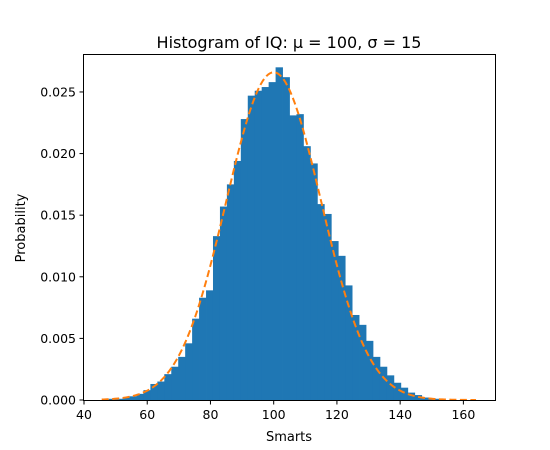  What do you see at coordinates (58, 338) in the screenshot?
I see `y-tick-label: 0.005` at bounding box center [58, 338].